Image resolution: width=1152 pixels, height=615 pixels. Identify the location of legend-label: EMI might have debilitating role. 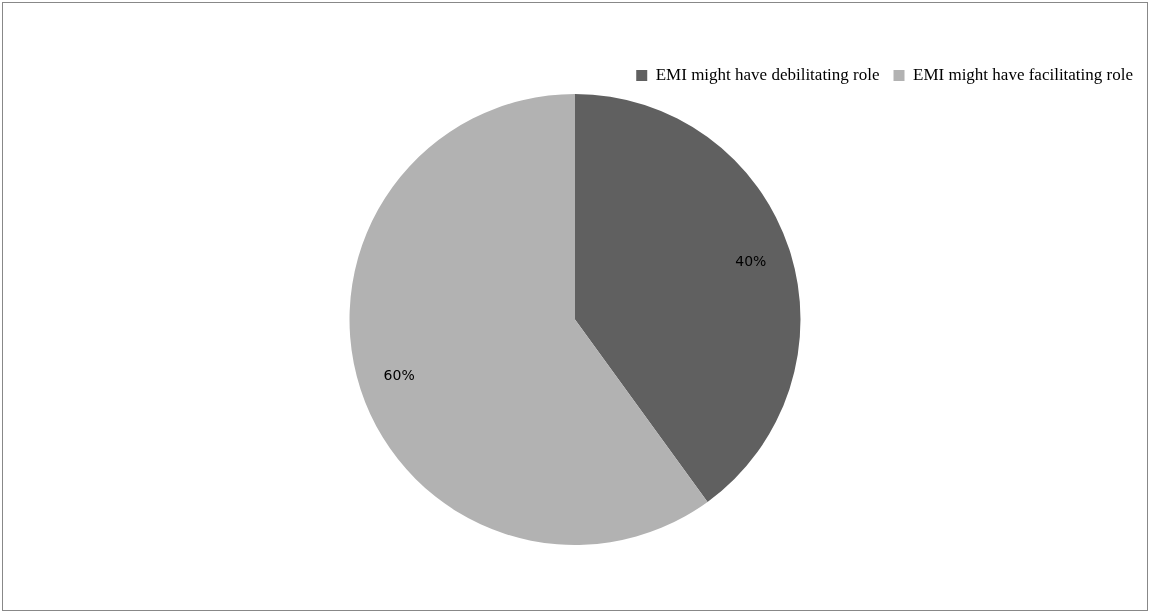
(767, 74).